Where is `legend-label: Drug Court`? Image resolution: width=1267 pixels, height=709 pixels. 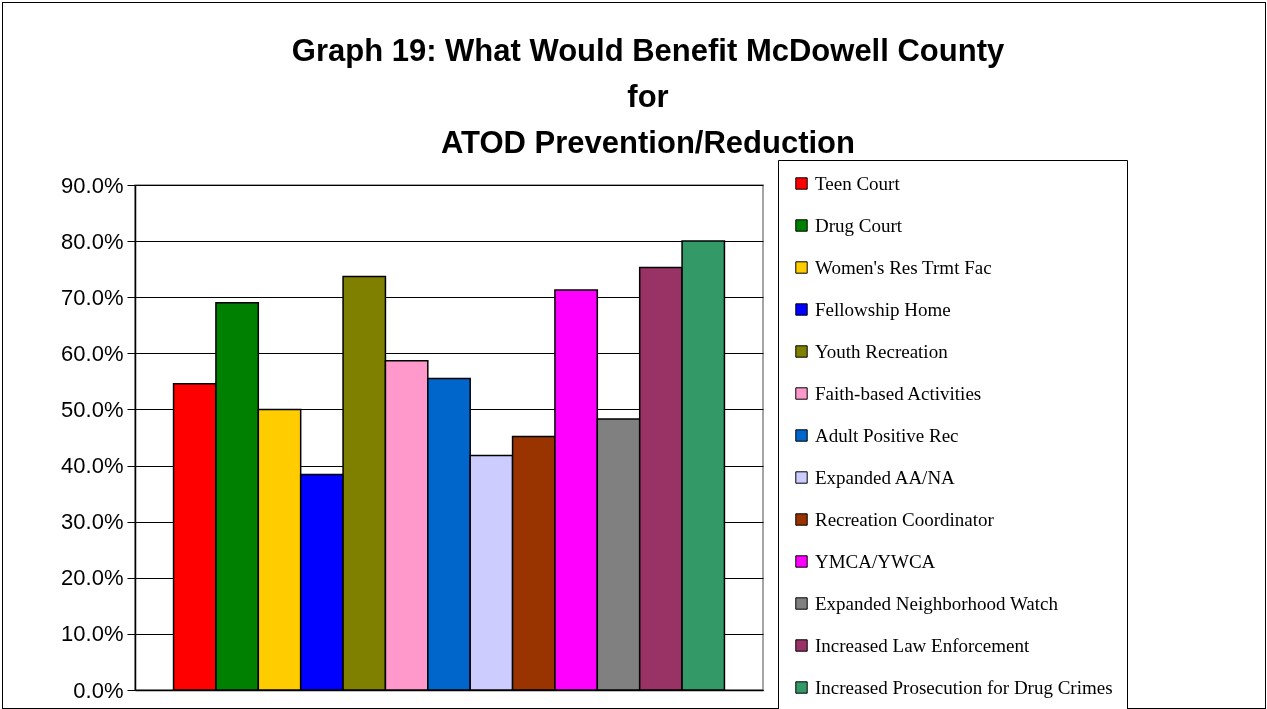 legend-label: Drug Court is located at coordinates (859, 225).